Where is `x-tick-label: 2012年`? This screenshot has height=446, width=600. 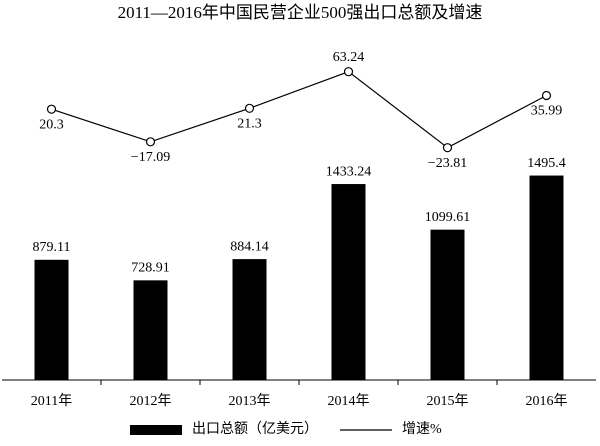
x-tick-label: 2012年 is located at coordinates (151, 401).